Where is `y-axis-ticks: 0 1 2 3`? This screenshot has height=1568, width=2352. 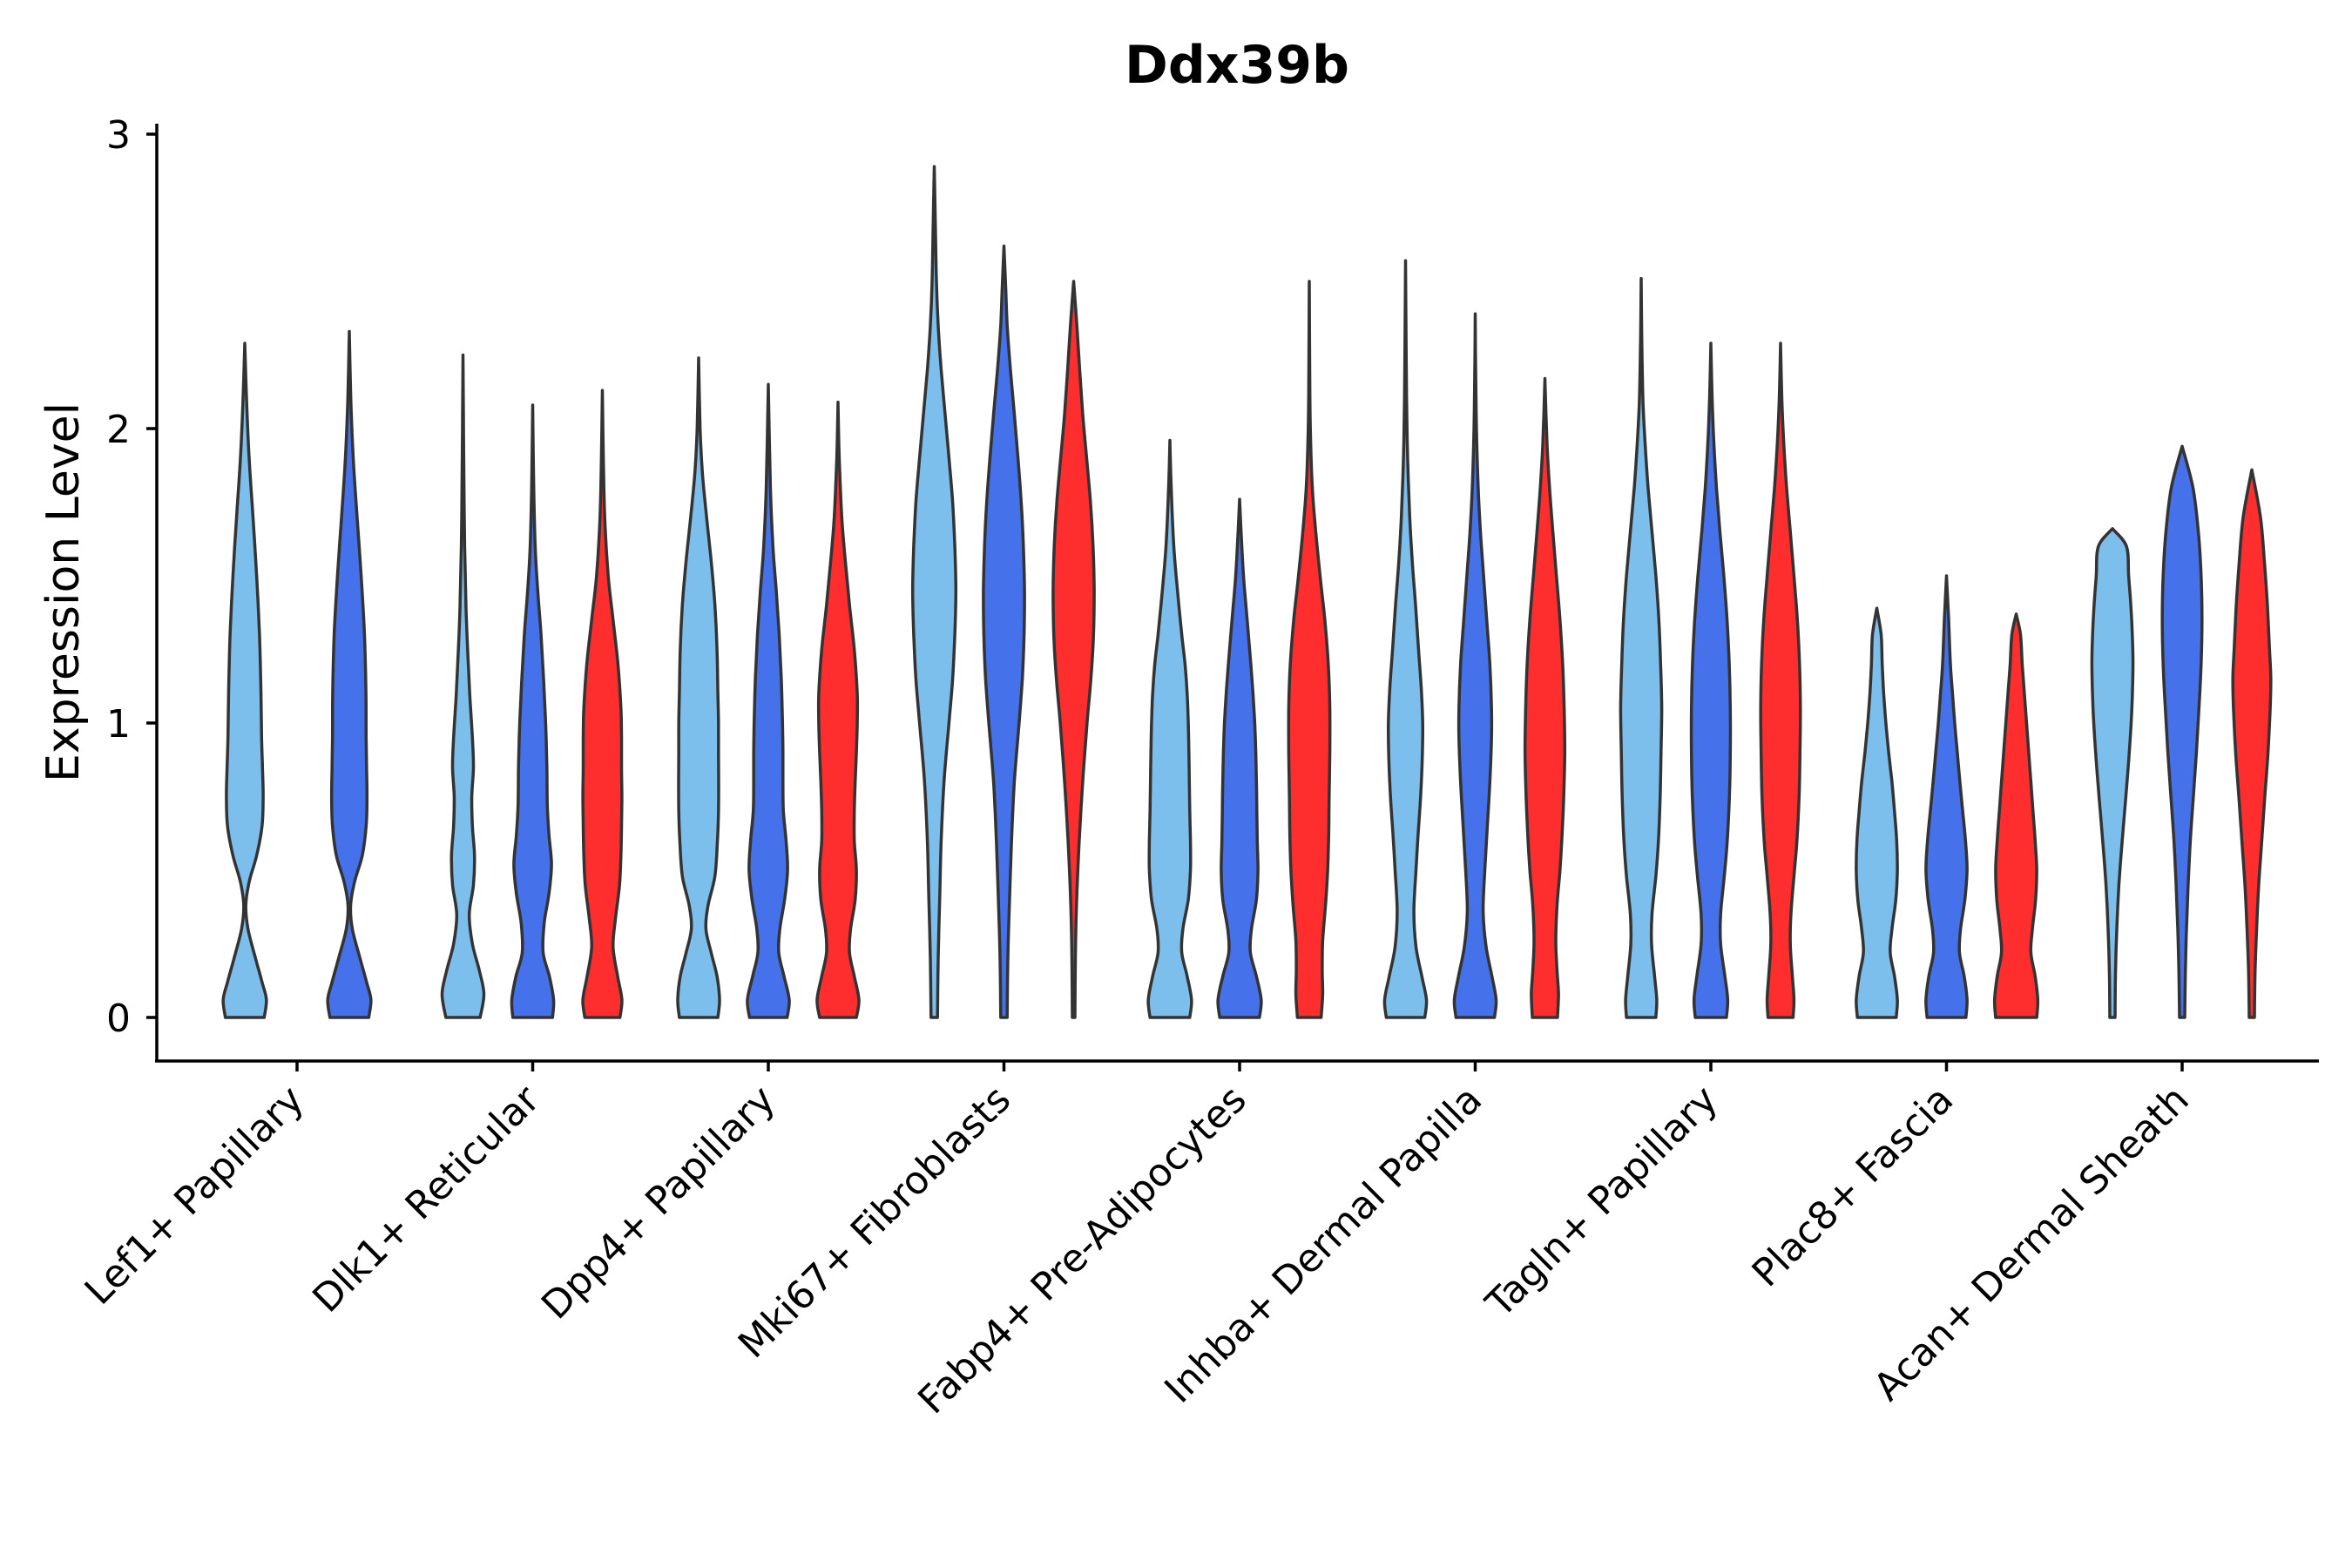
y-axis-ticks: 0 1 2 3 is located at coordinates (131, 577).